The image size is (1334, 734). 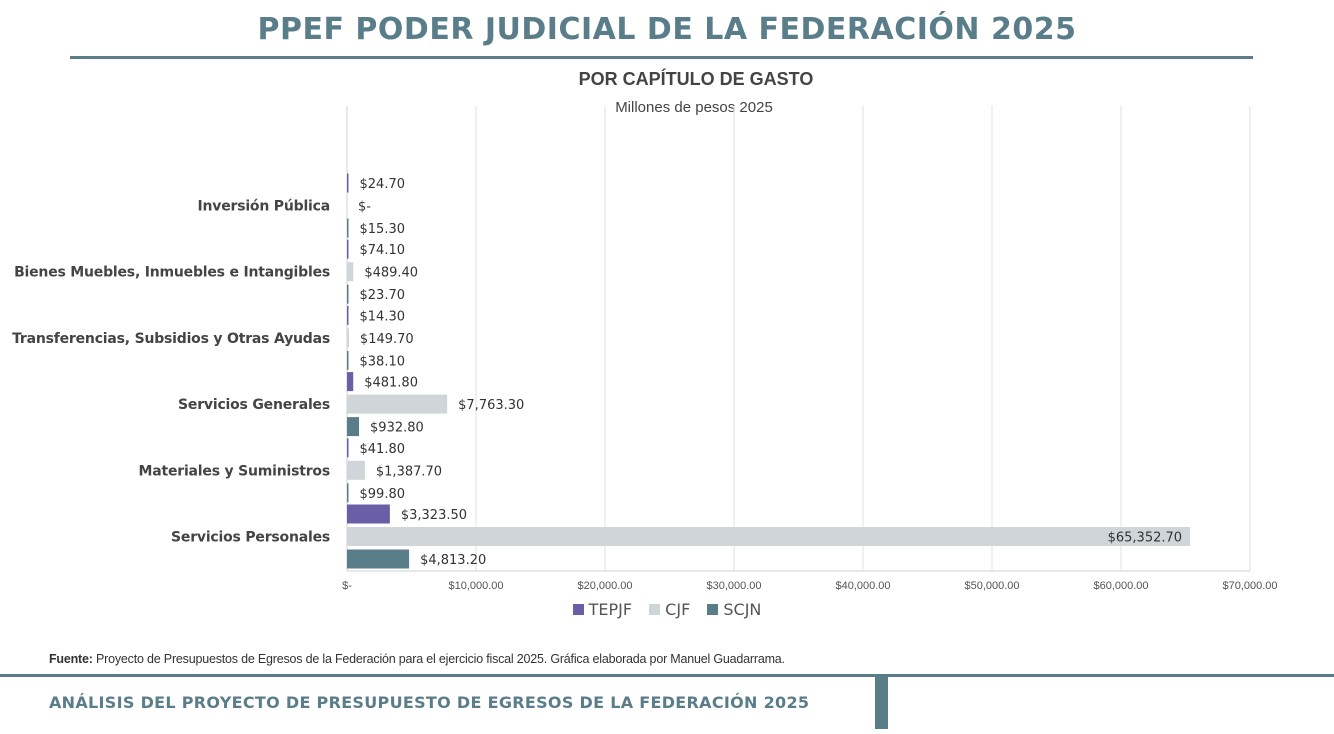 I want to click on x-tick-label: $20,000.00, so click(x=604, y=586).